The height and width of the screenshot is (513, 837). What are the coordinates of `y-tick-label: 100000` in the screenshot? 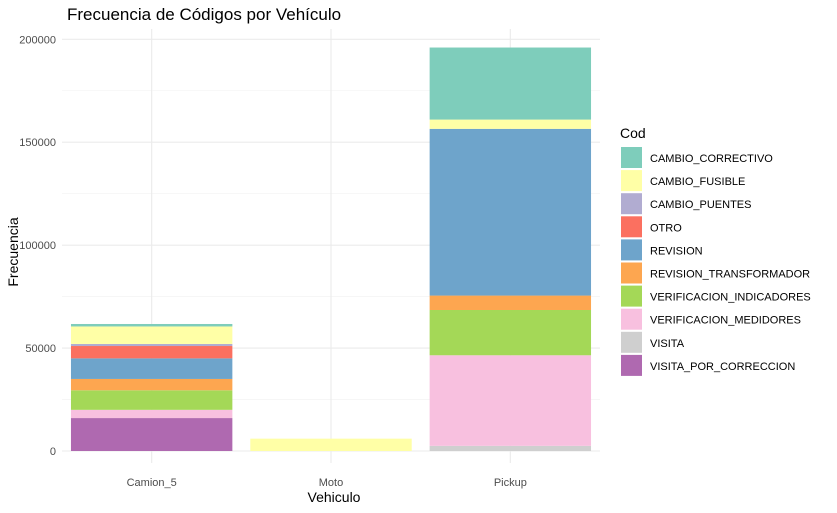 It's located at (37, 246).